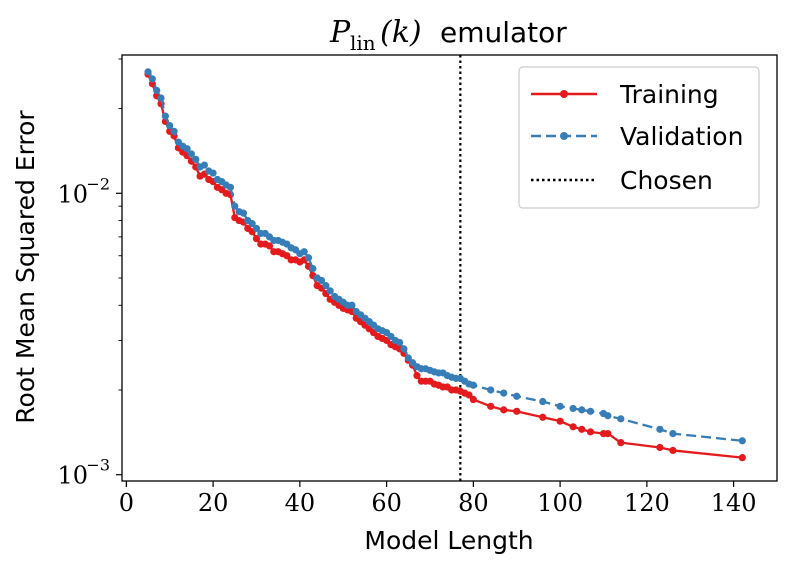 This screenshot has height=569, width=789. What do you see at coordinates (72, 194) in the screenshot?
I see `y-tick-label-1: 10` at bounding box center [72, 194].